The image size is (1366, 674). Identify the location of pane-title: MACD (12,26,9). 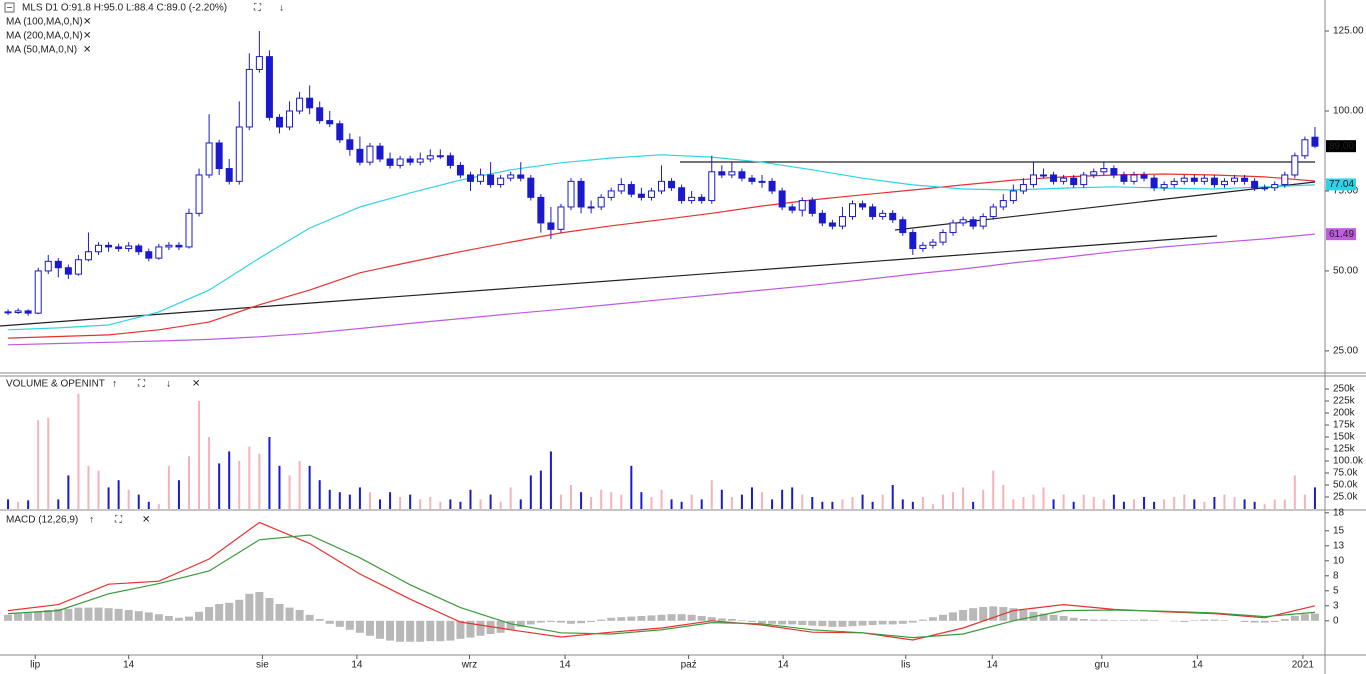
(42, 520).